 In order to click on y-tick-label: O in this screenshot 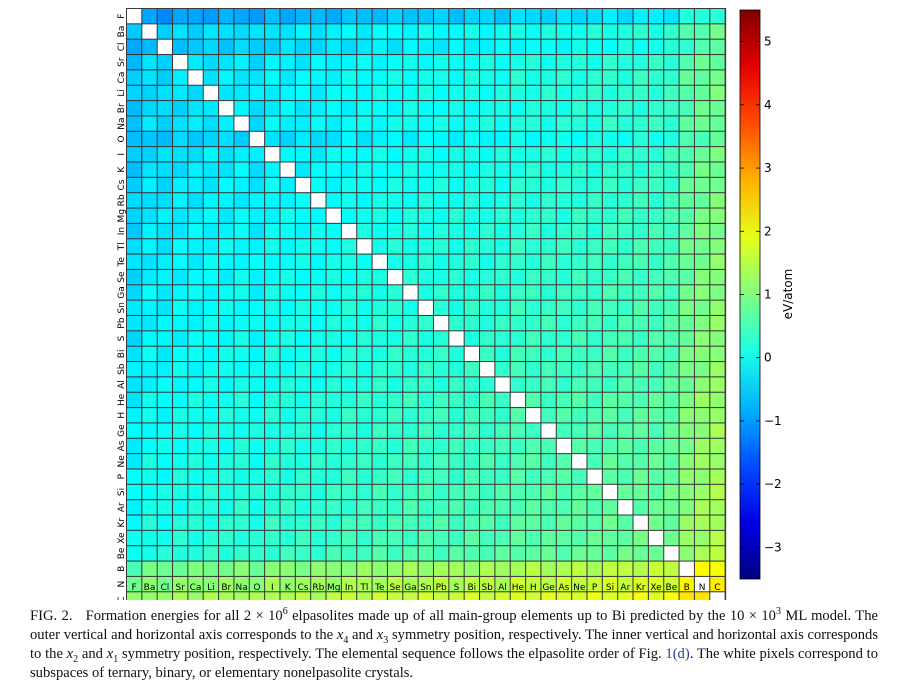, I will do `click(122, 138)`.